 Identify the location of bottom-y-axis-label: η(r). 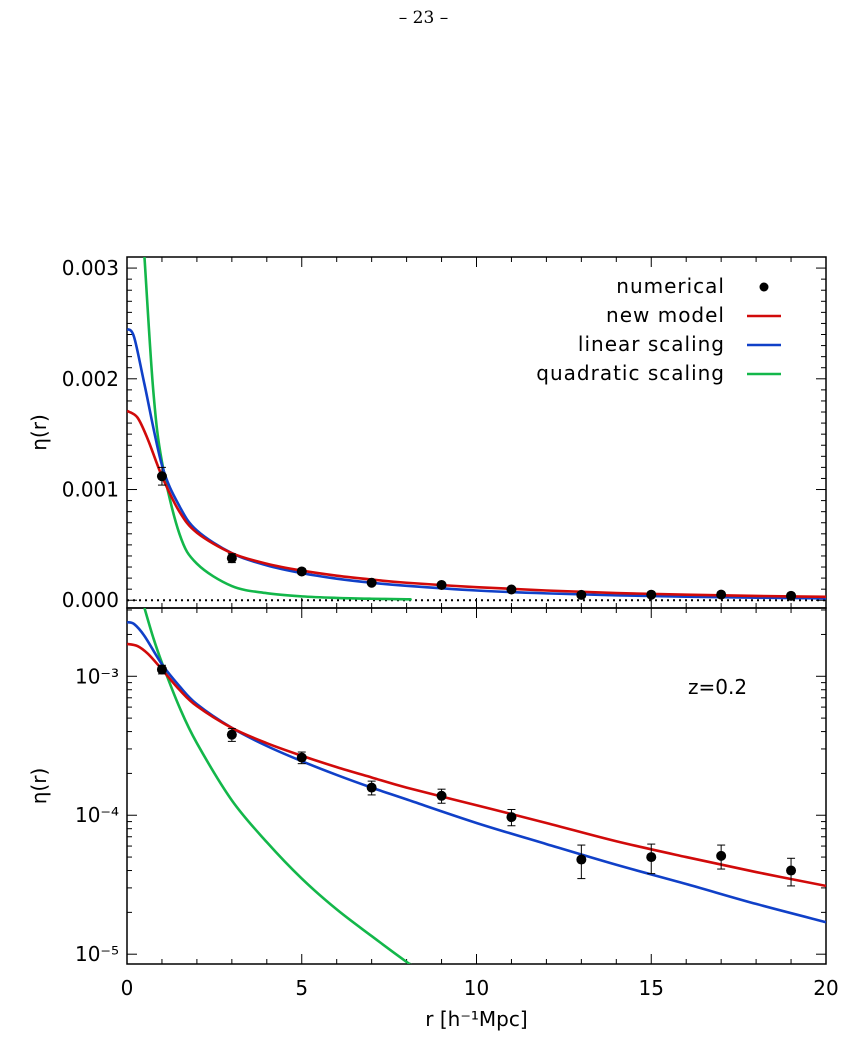
(39, 786).